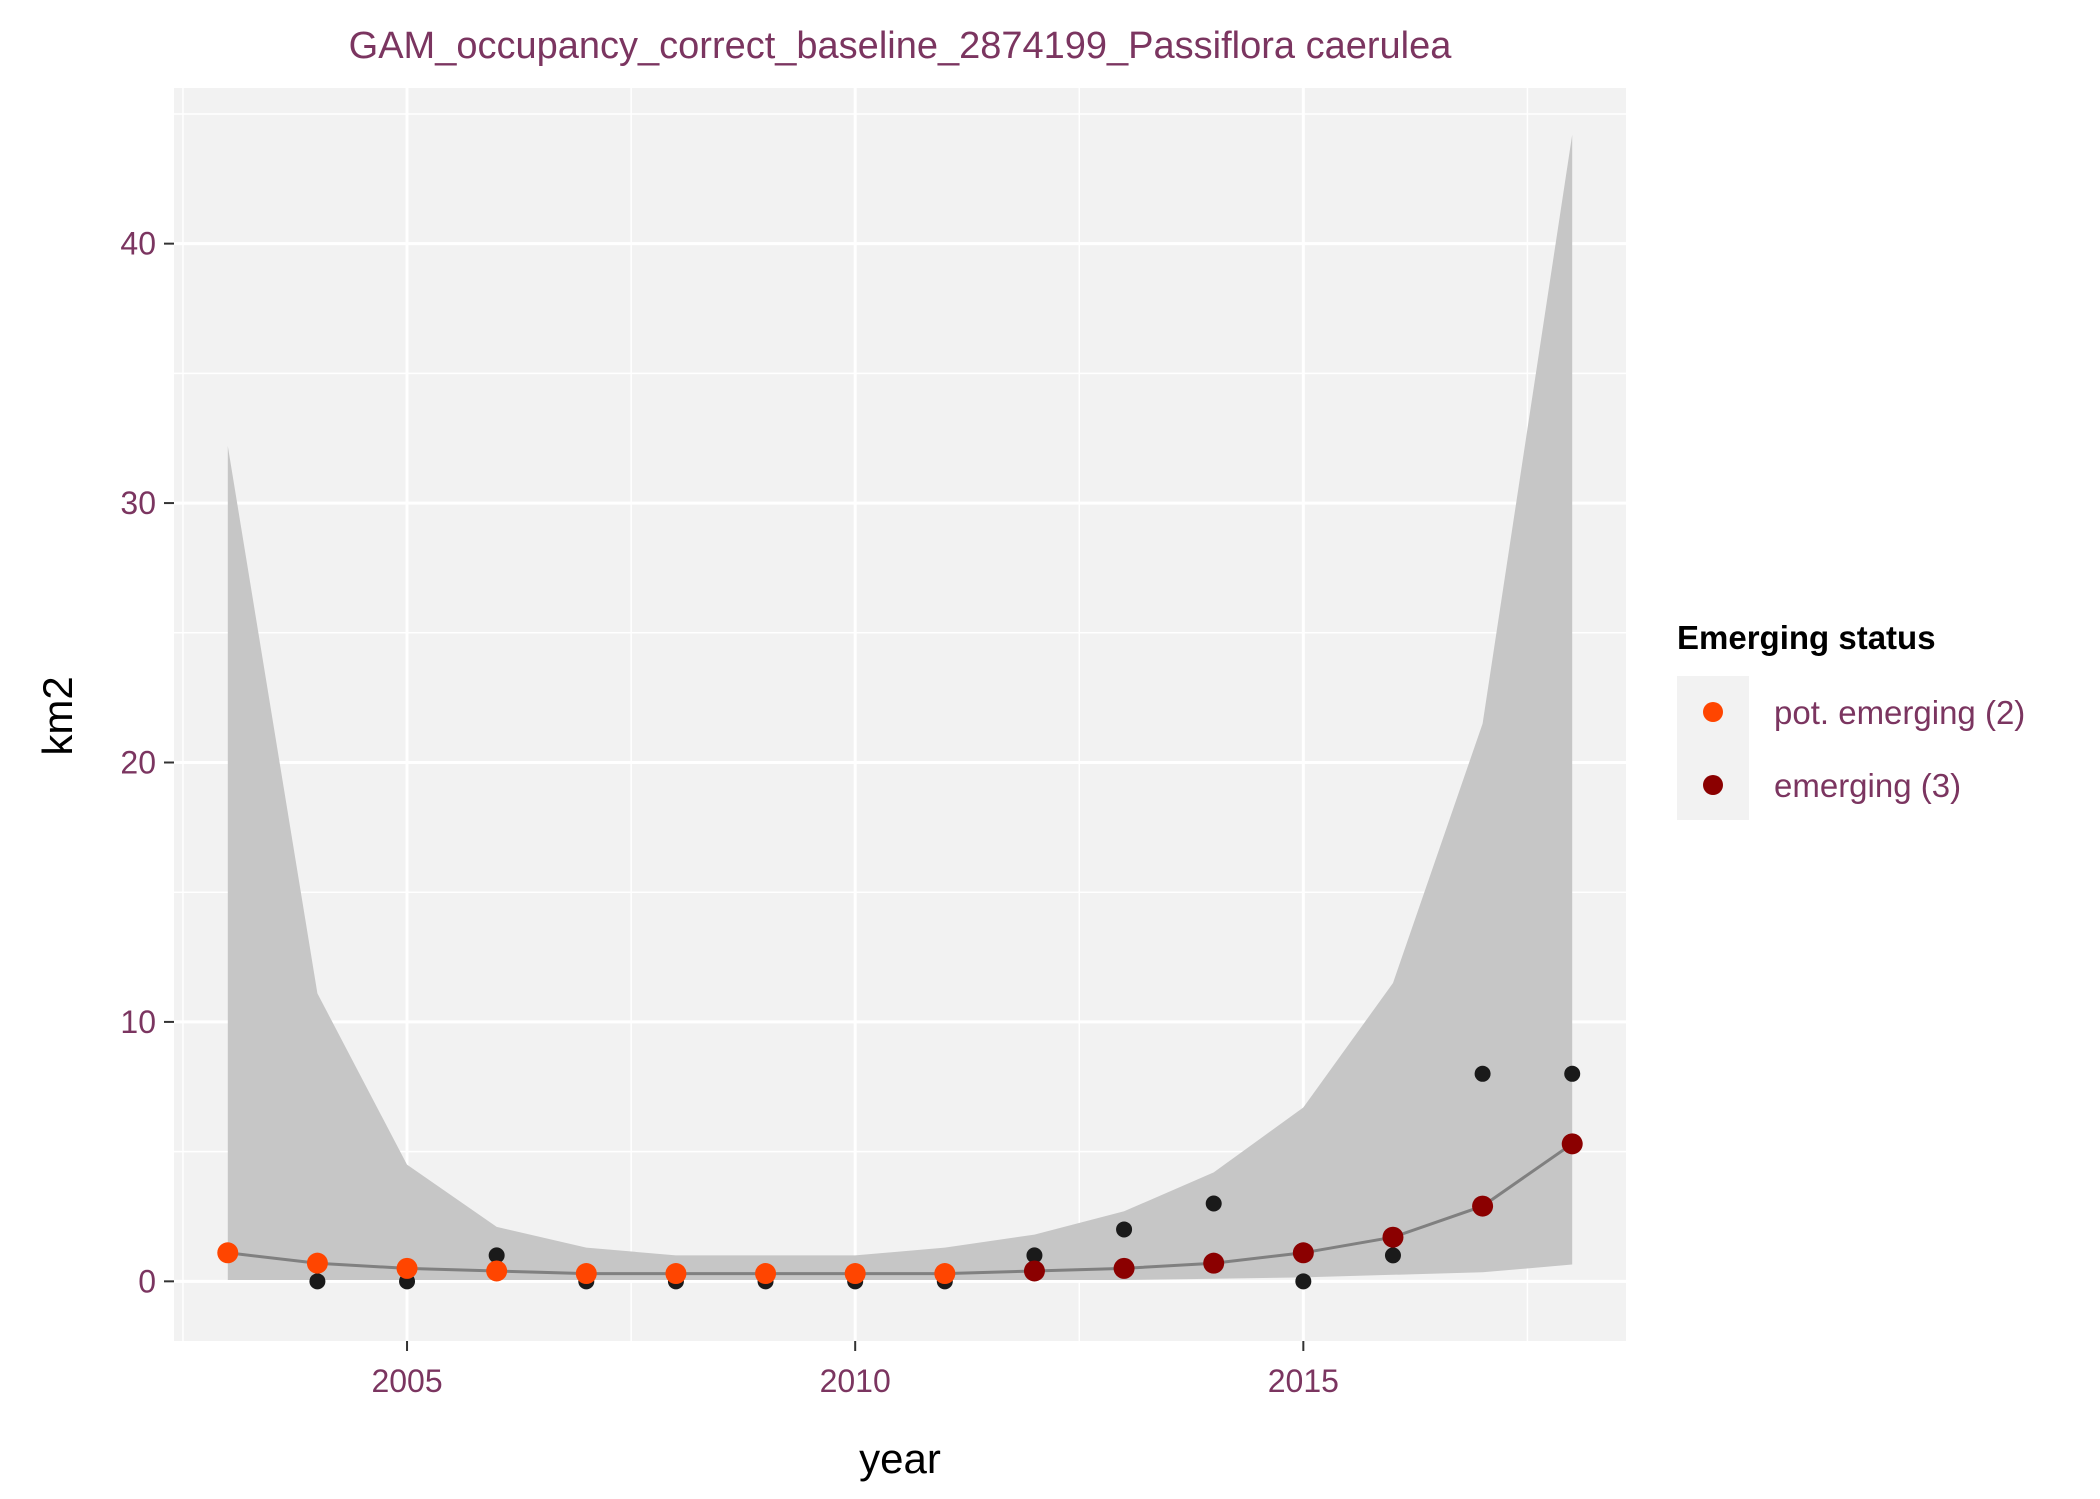  Describe the element at coordinates (1806, 637) in the screenshot. I see `legend-title: Emerging status` at that location.